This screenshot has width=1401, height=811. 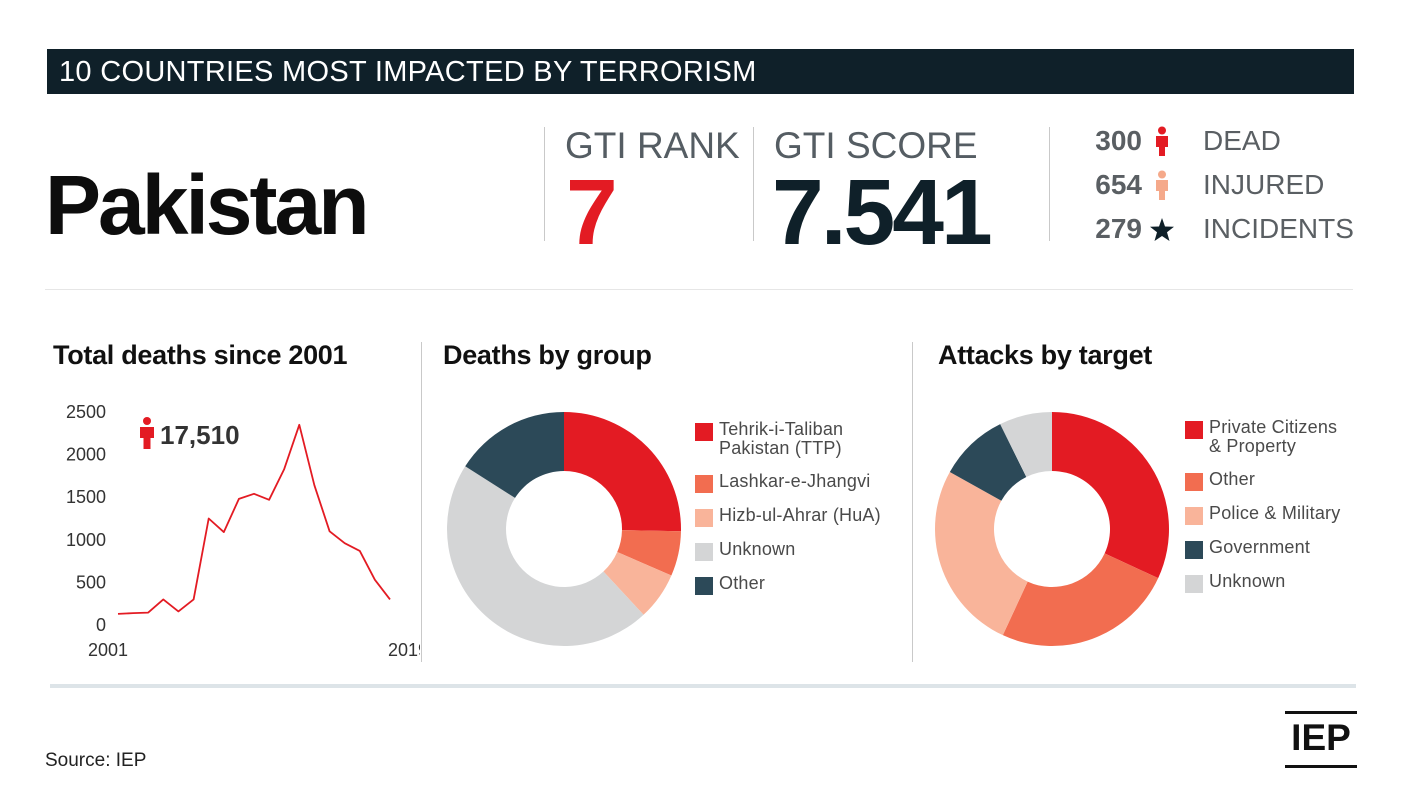 I want to click on stat-injured: 654 INJURED, so click(x=1210, y=185).